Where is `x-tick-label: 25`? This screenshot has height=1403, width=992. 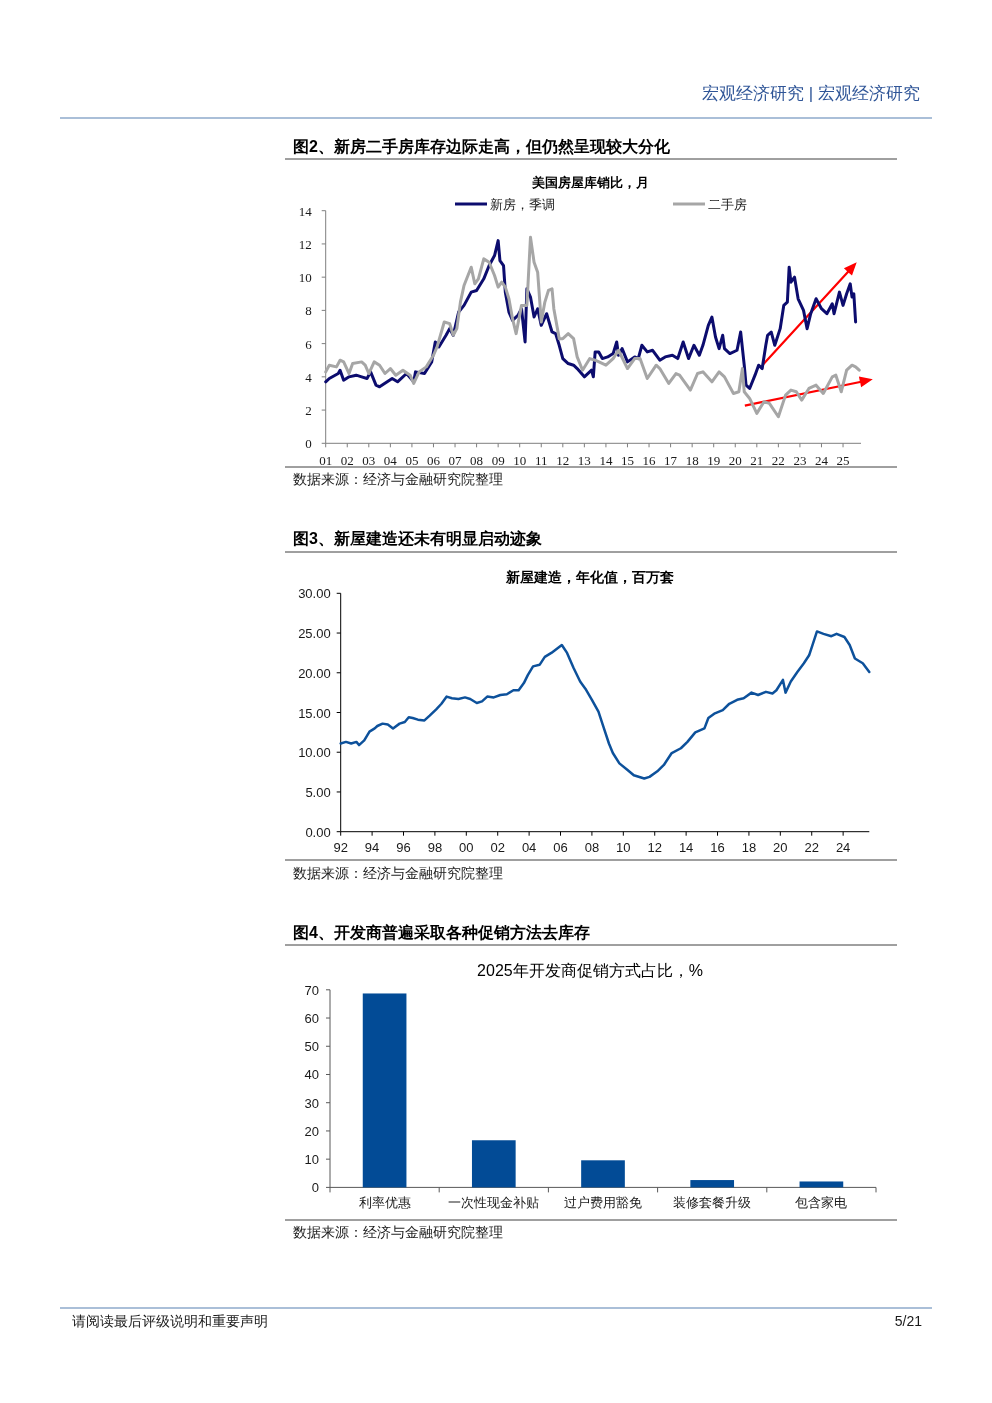 x-tick-label: 25 is located at coordinates (843, 460).